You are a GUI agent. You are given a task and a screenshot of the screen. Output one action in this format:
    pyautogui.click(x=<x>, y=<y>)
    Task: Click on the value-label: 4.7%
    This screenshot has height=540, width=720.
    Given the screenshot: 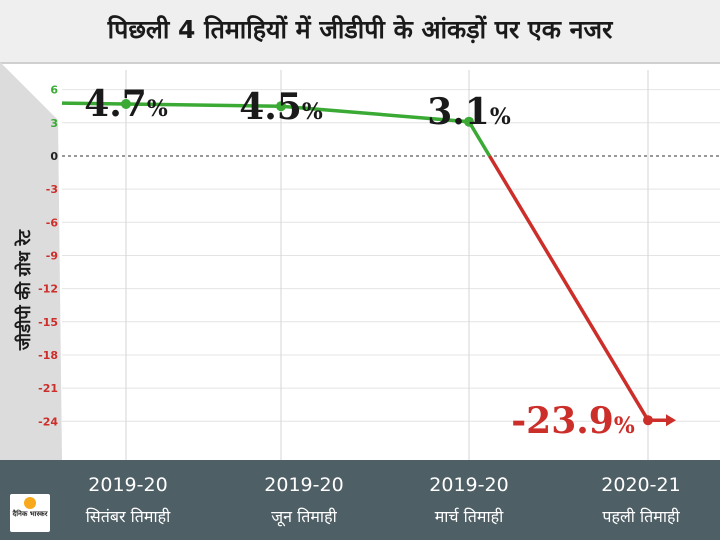 What is the action you would take?
    pyautogui.click(x=126, y=104)
    